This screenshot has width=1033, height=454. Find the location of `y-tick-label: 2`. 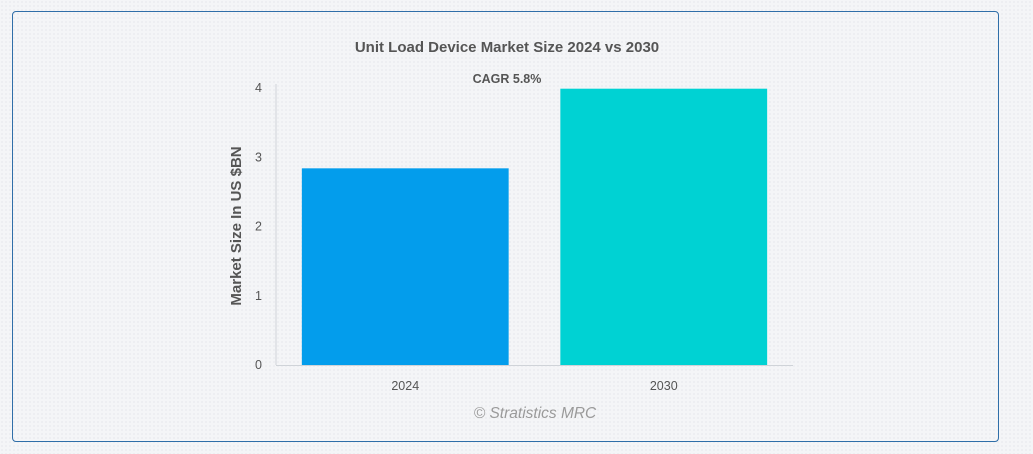

y-tick-label: 2 is located at coordinates (258, 227).